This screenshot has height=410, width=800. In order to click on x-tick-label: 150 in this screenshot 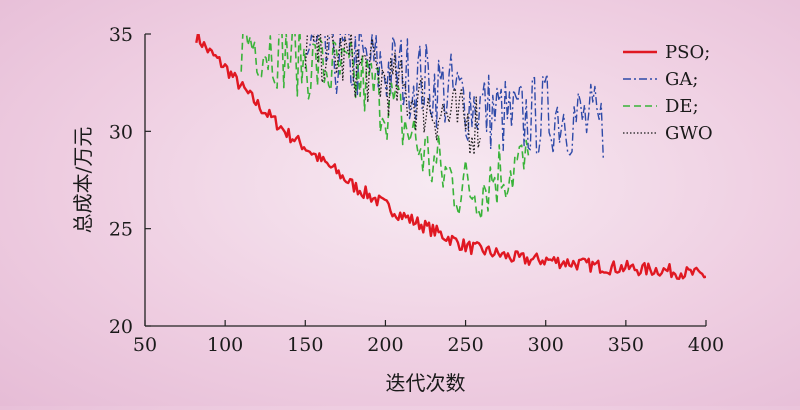, I will do `click(305, 345)`.